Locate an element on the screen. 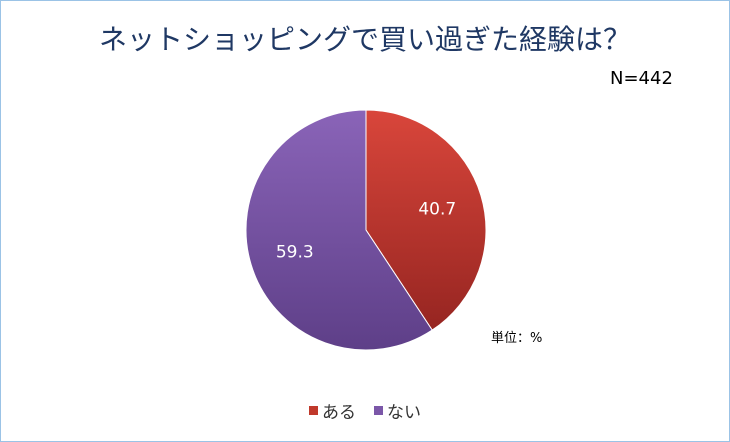 The width and height of the screenshot is (730, 442). sample-size-label: N=442 is located at coordinates (641, 78).